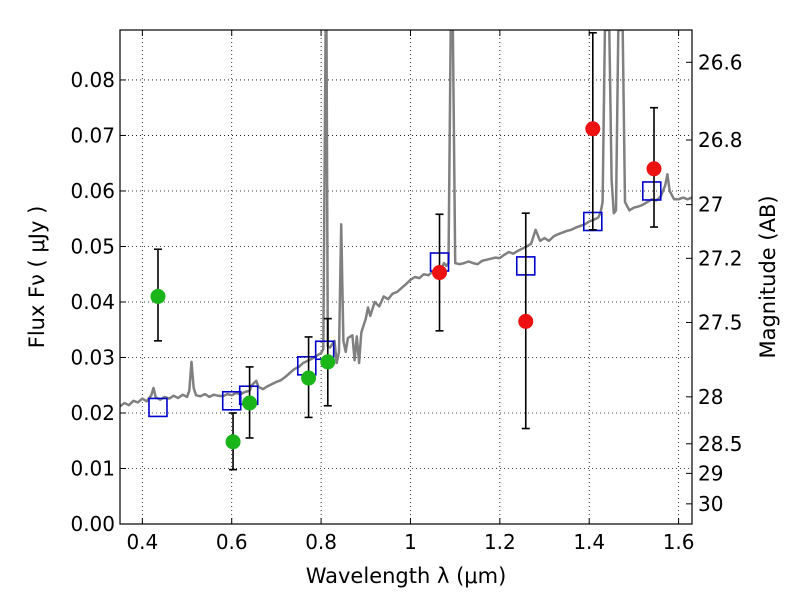 This screenshot has height=600, width=800. Describe the element at coordinates (142, 542) in the screenshot. I see `x-tick-label: 0.4` at that location.